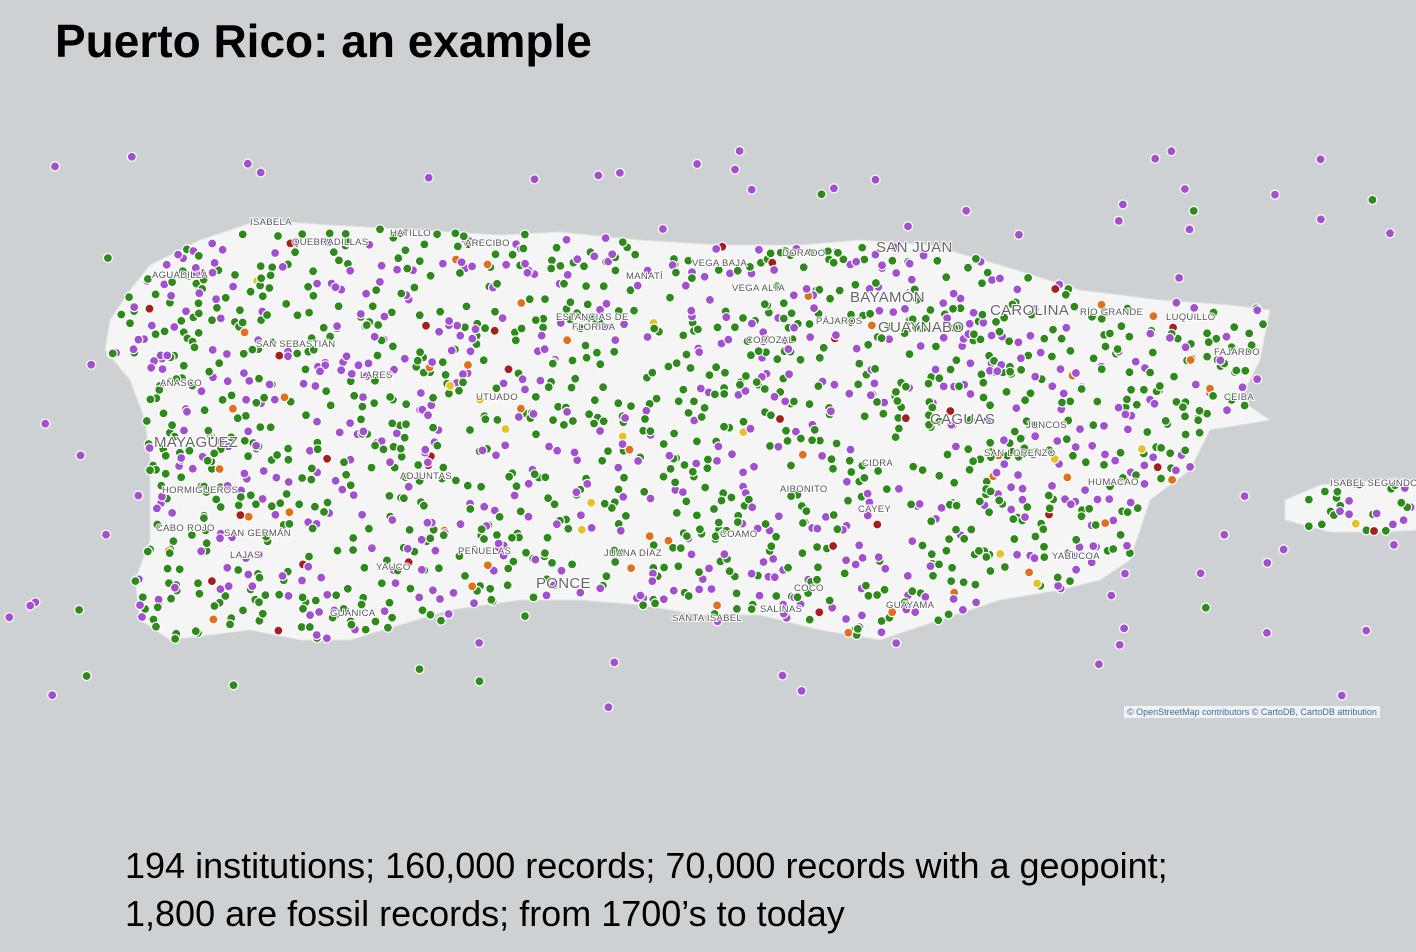 The width and height of the screenshot is (1416, 952). I want to click on place-label: AÑASCO, so click(181, 383).